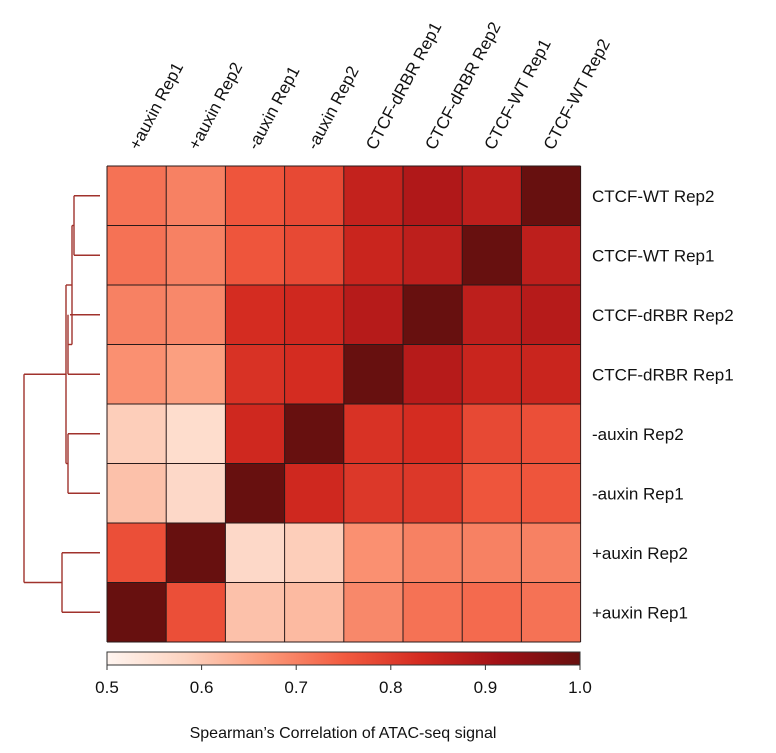 This screenshot has height=753, width=776. Describe the element at coordinates (156, 106) in the screenshot. I see `column-label: +auxin Rep1` at that location.